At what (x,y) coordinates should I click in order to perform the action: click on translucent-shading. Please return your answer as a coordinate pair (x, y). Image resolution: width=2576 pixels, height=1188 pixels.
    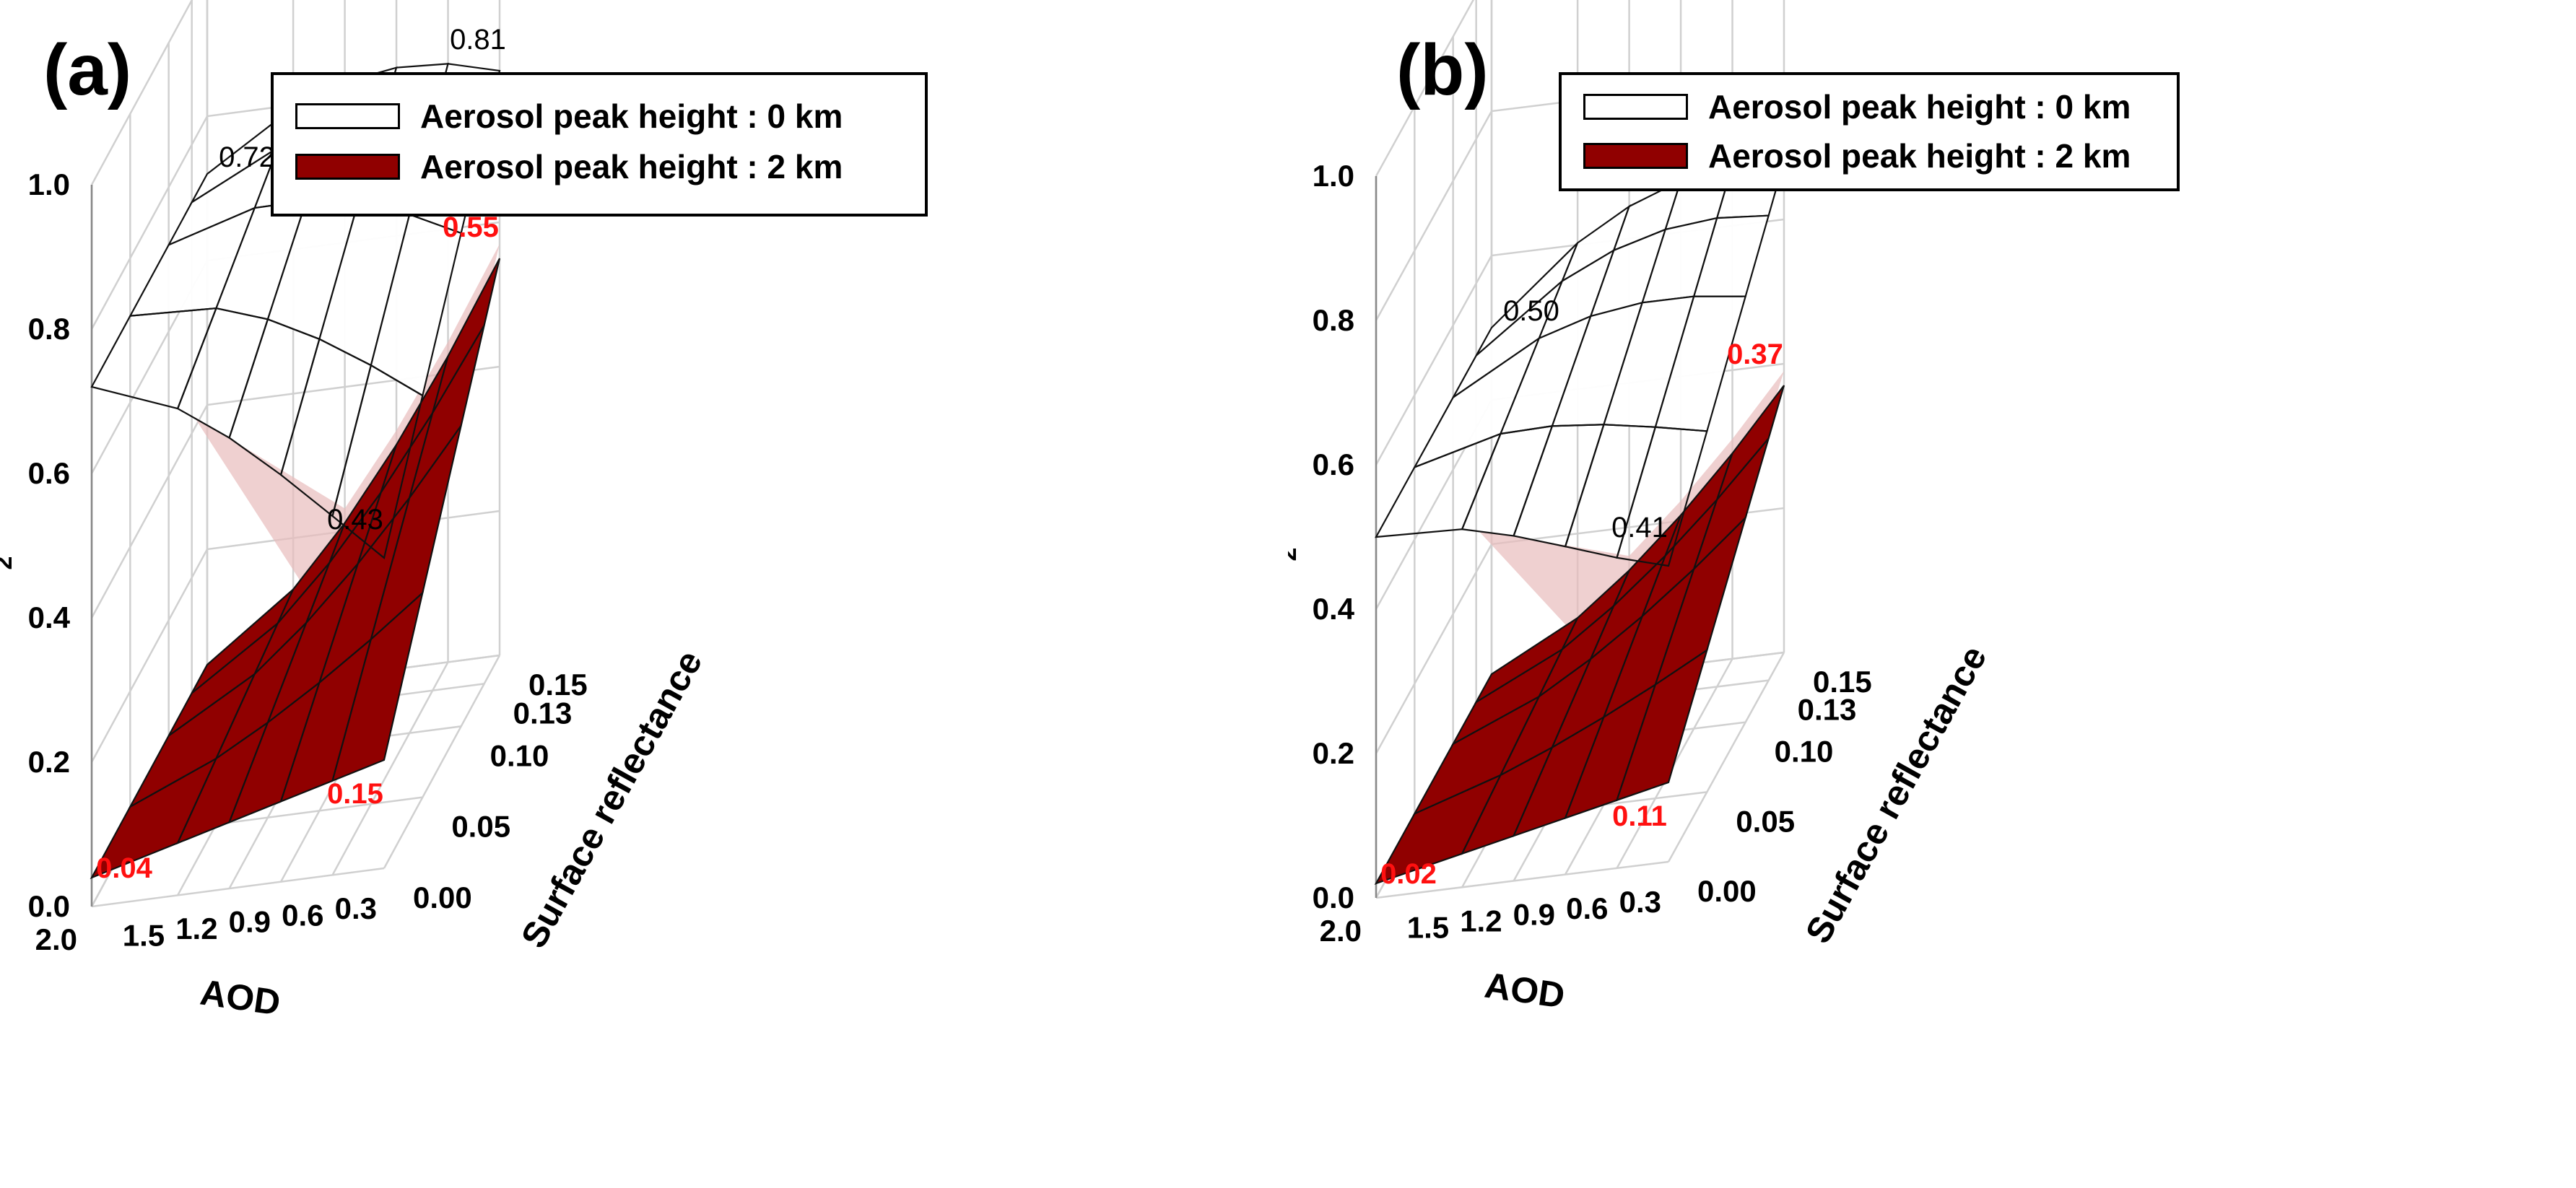
    Looking at the image, I should click on (1631, 555).